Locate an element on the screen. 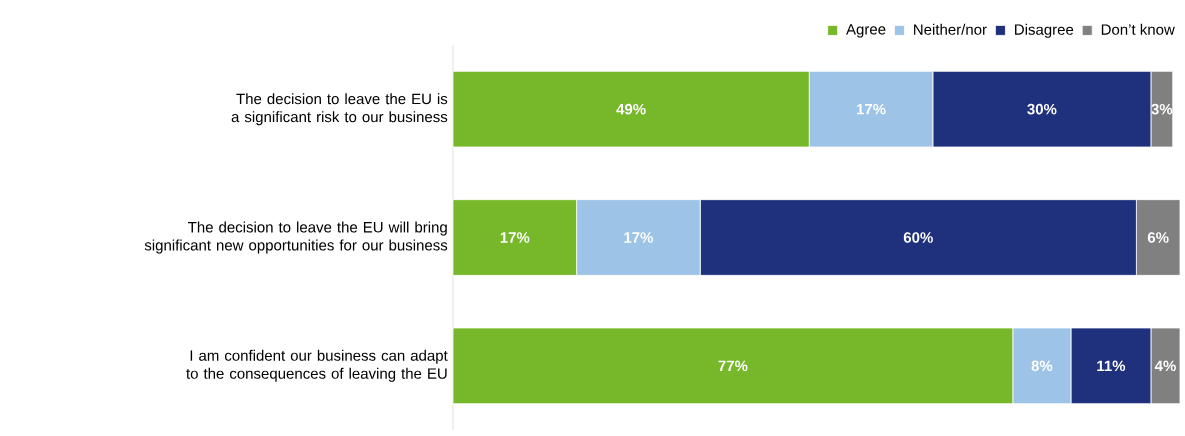 The width and height of the screenshot is (1185, 436). data-label: 8% is located at coordinates (1042, 366).